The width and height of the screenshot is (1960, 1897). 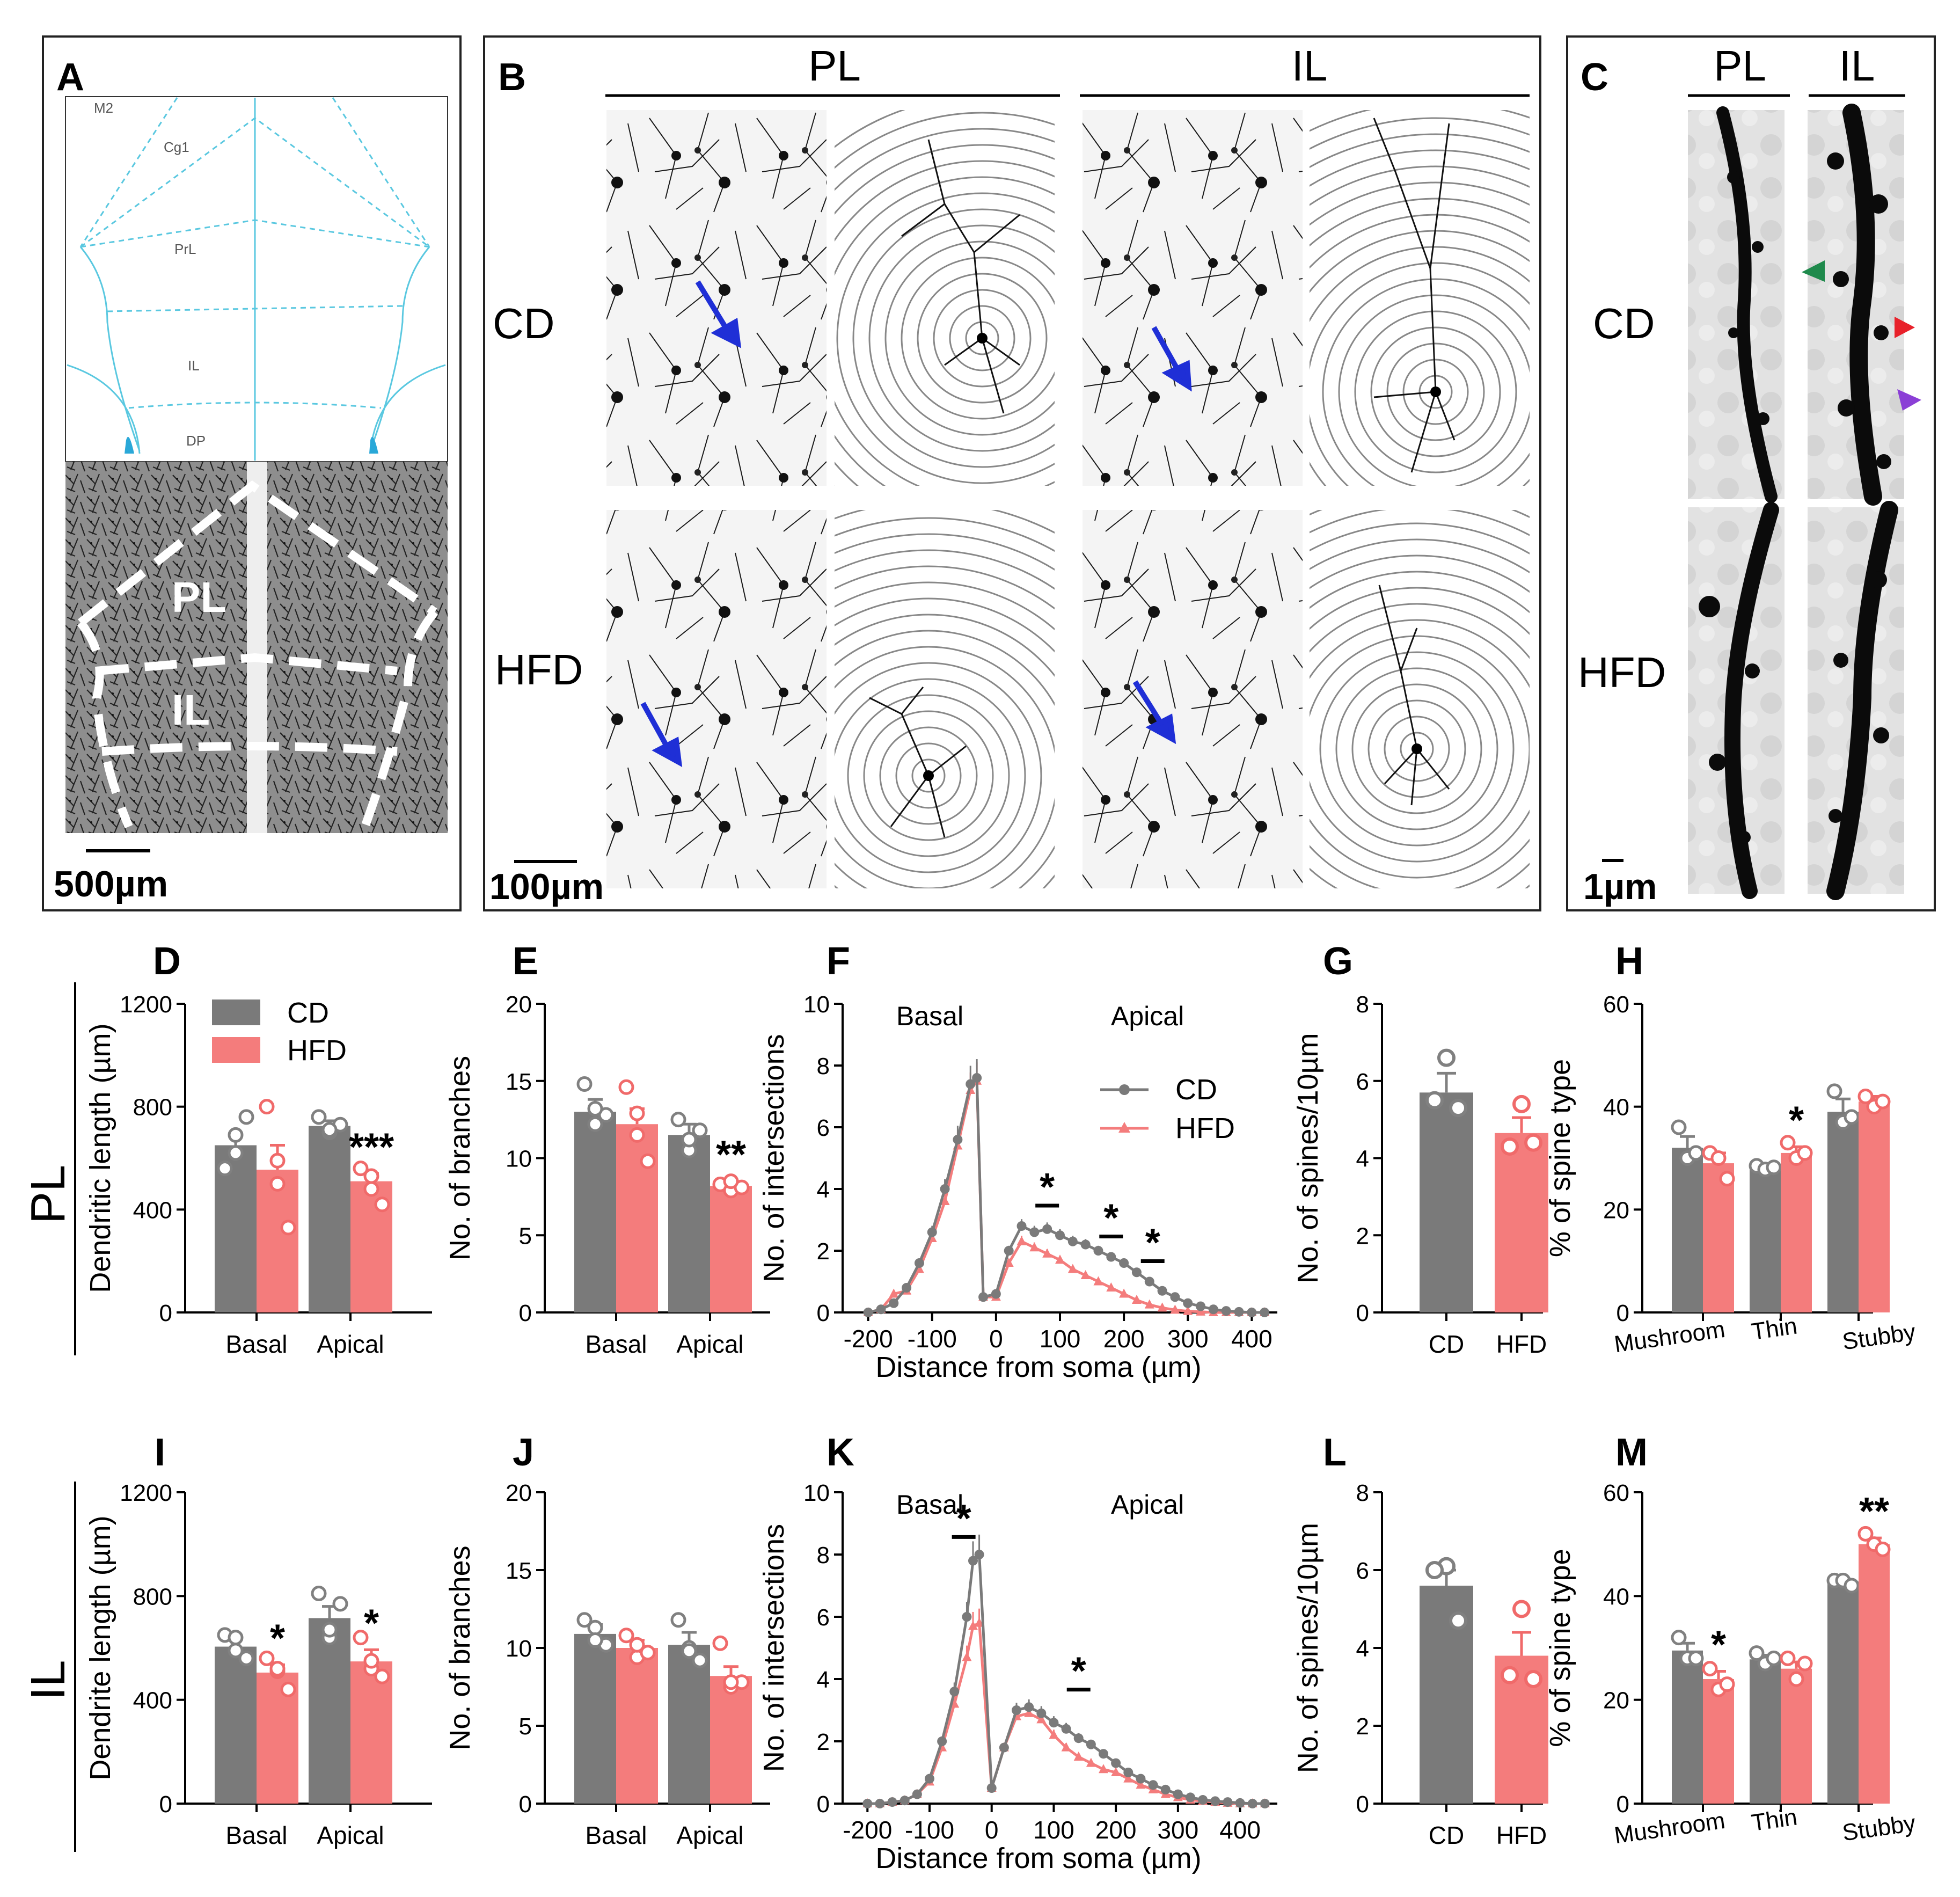 What do you see at coordinates (823, 1190) in the screenshot?
I see `y-tick-label: 4` at bounding box center [823, 1190].